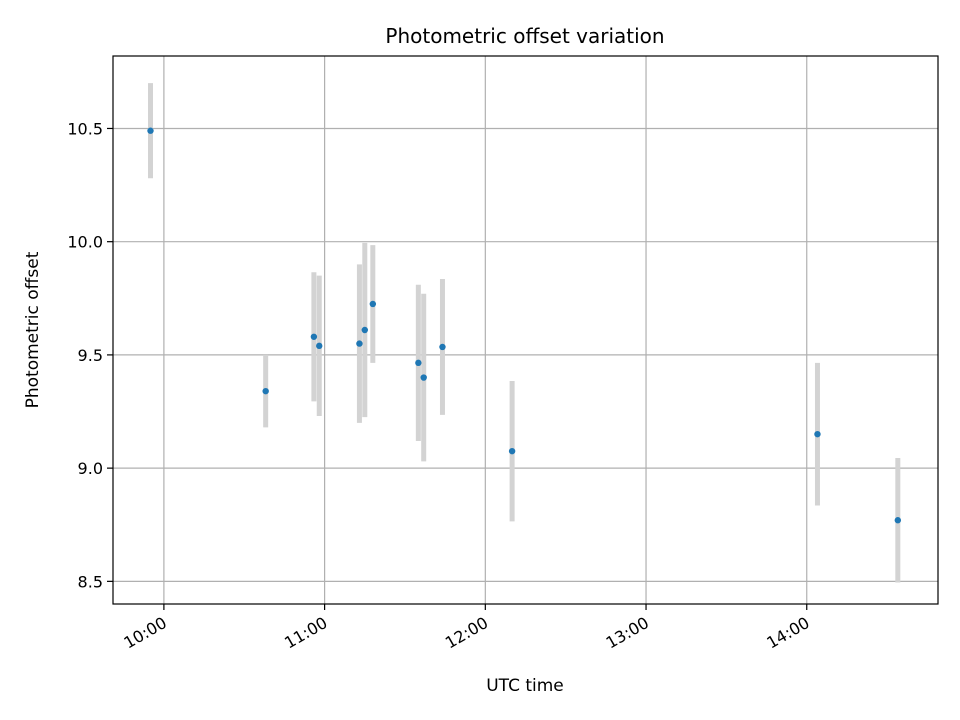  I want to click on y-axis-ticks: 8.5 9.0 9.5 10.0 10.5, so click(90, 355).